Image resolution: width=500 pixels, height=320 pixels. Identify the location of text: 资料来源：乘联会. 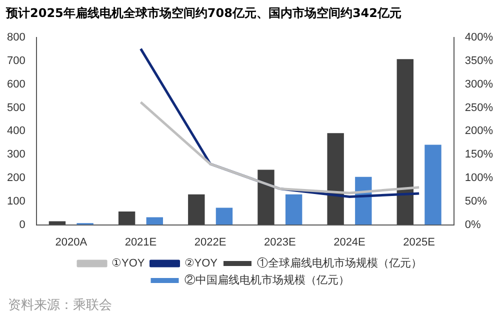
(60, 305).